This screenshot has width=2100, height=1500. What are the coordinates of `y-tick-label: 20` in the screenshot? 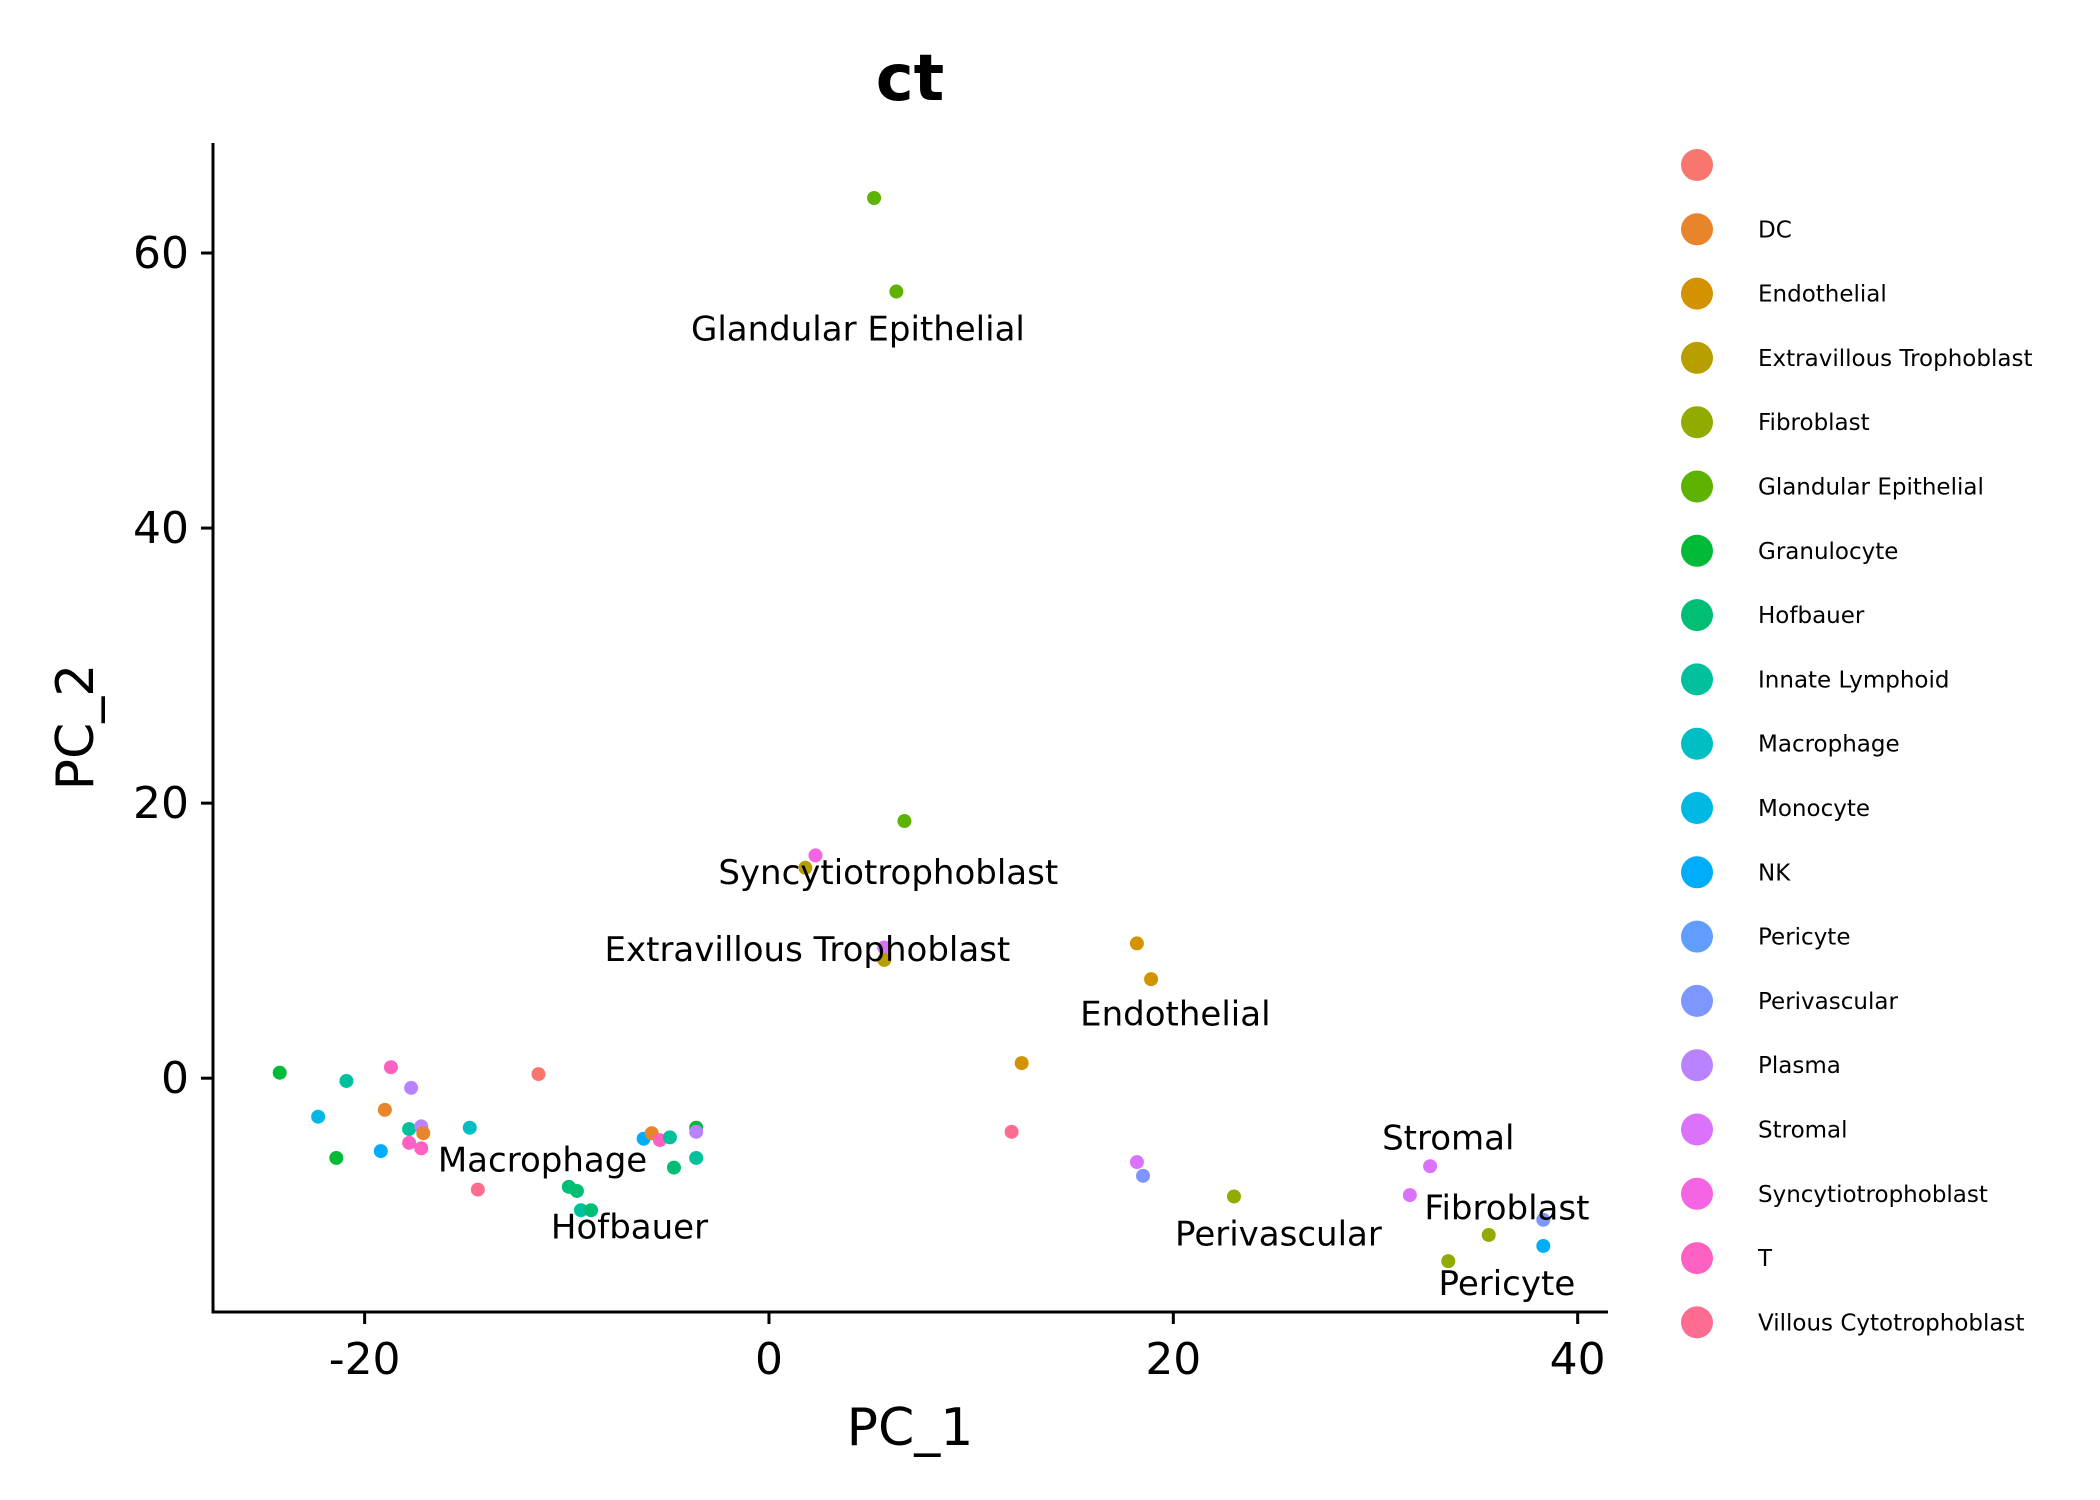 It's located at (161, 803).